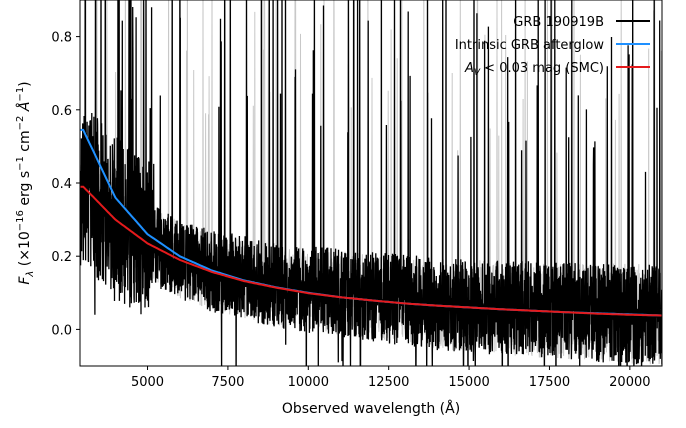 The width and height of the screenshot is (686, 428). What do you see at coordinates (468, 382) in the screenshot?
I see `x-tick-label: 15000` at bounding box center [468, 382].